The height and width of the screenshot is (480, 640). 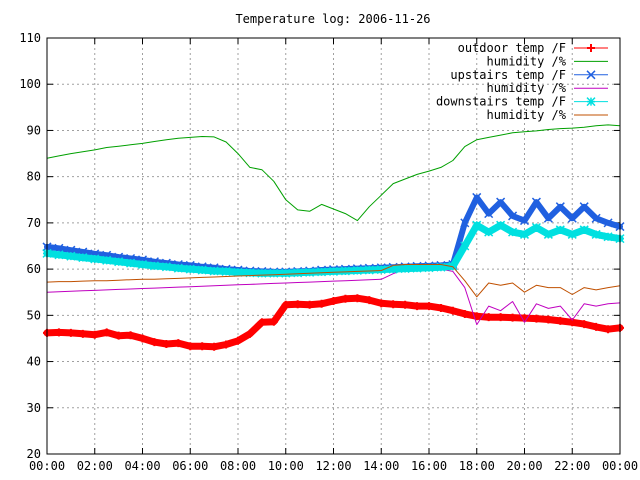 What do you see at coordinates (142, 466) in the screenshot?
I see `x-tick-label: 04:00` at bounding box center [142, 466].